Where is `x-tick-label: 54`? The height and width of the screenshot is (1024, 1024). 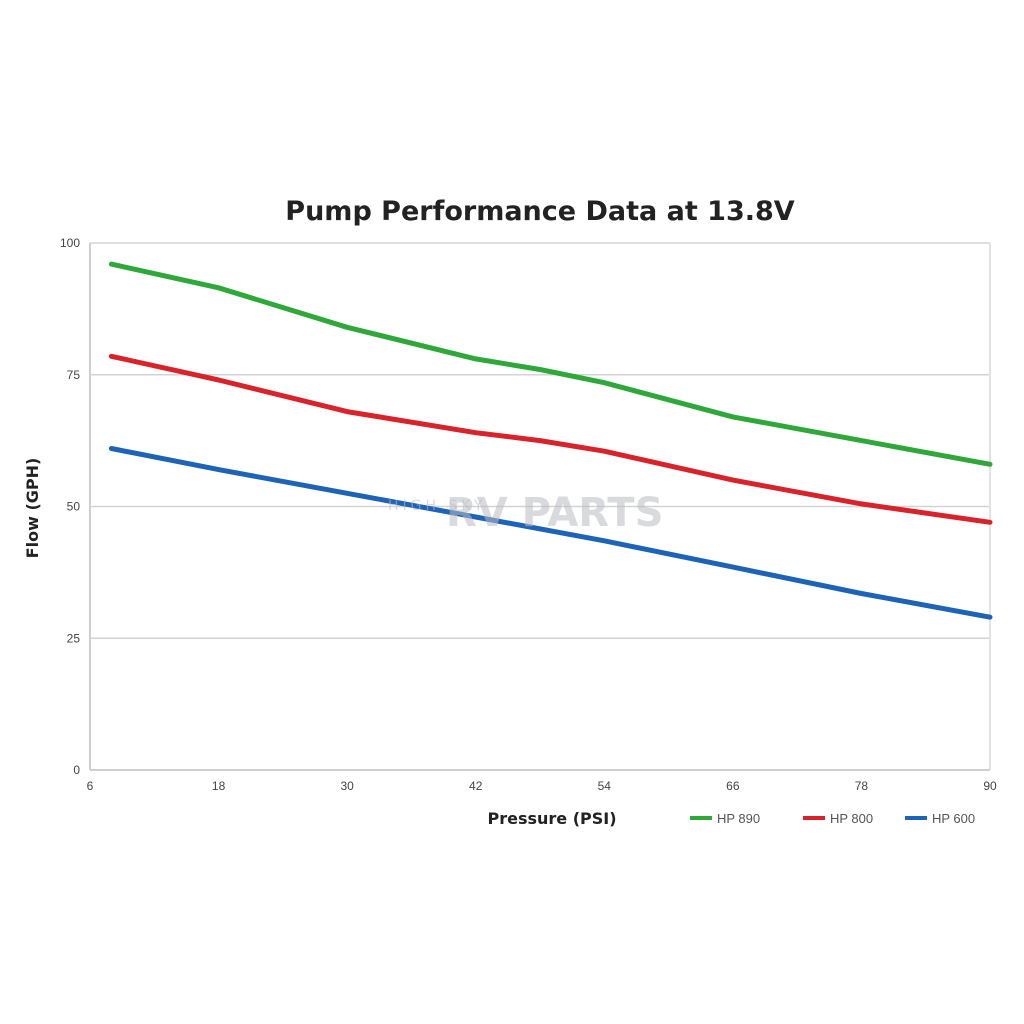
x-tick-label: 54 is located at coordinates (605, 786).